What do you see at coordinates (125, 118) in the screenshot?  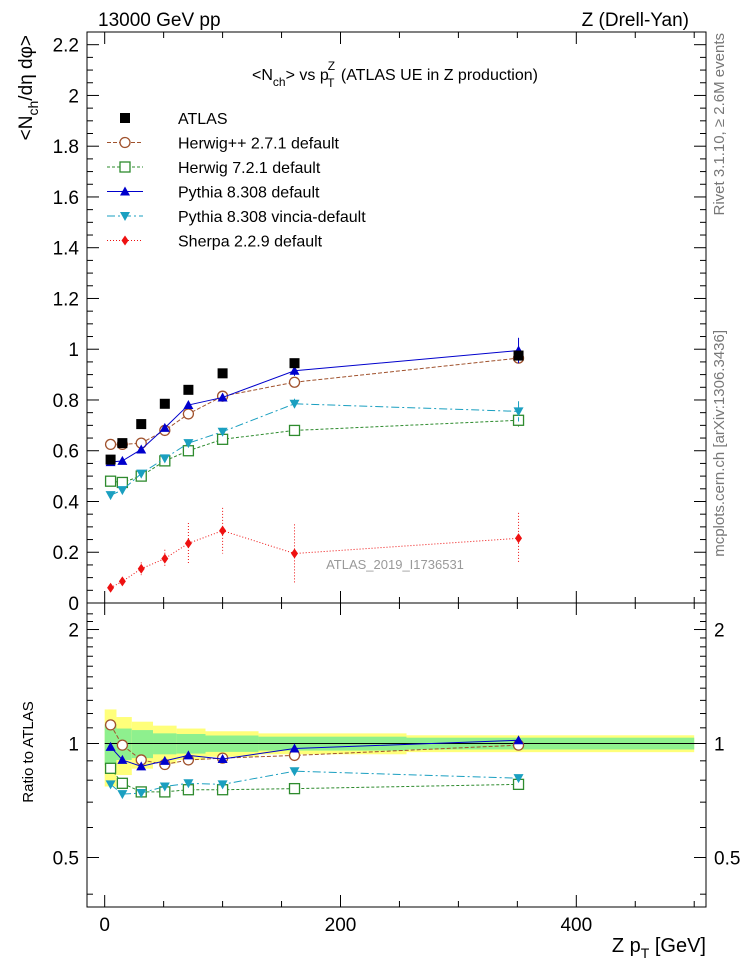 I see `legend-marker-atlas` at bounding box center [125, 118].